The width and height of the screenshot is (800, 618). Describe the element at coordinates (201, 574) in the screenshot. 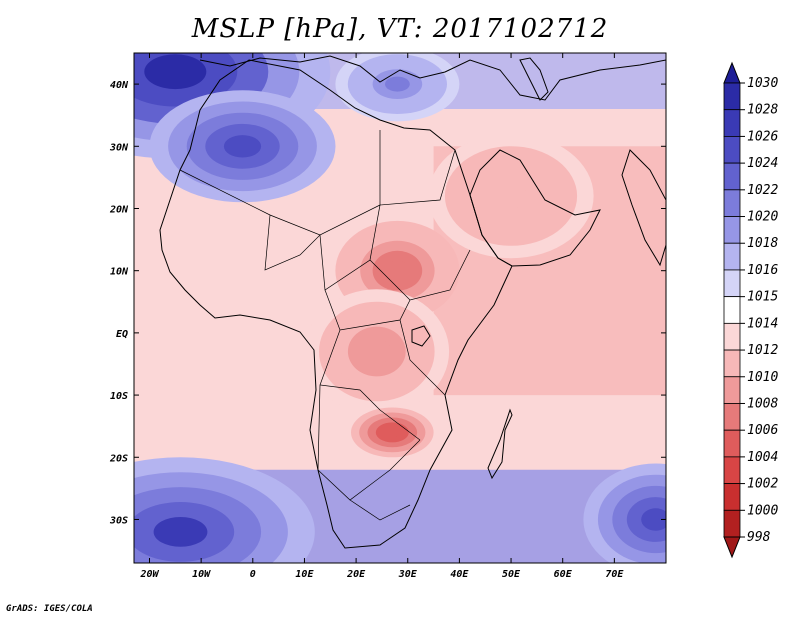

I see `lon-tick-label: 10W` at that location.